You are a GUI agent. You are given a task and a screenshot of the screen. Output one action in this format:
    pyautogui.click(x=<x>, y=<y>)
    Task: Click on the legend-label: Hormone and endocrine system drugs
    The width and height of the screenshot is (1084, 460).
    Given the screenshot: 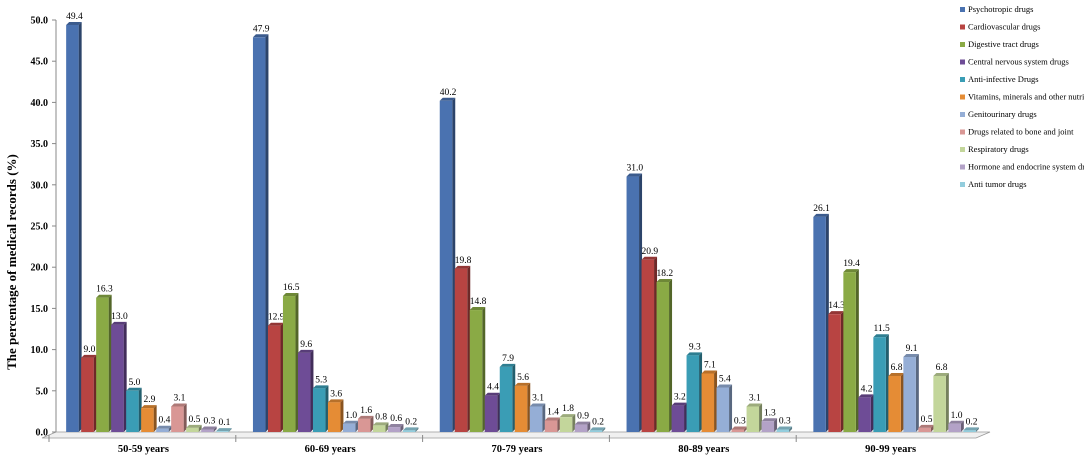 What is the action you would take?
    pyautogui.click(x=1026, y=167)
    